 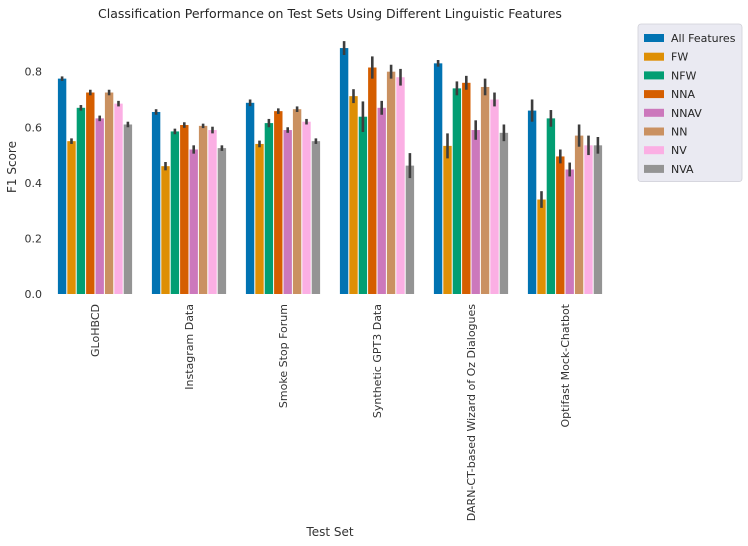 I want to click on legend-entry: NNAV, so click(x=686, y=113).